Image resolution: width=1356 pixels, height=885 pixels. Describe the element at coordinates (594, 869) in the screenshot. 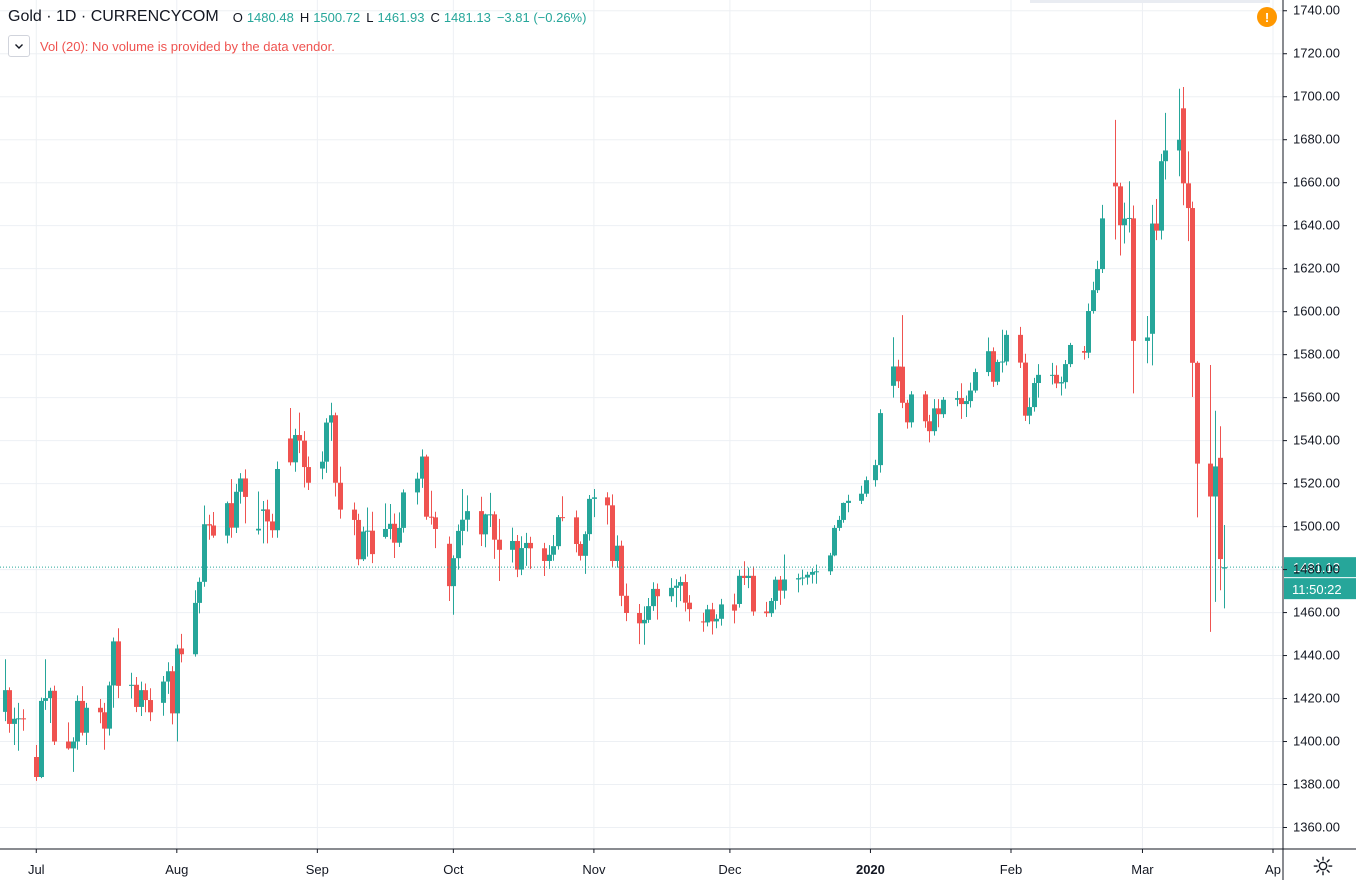

I see `time-tick-label: Nov` at that location.